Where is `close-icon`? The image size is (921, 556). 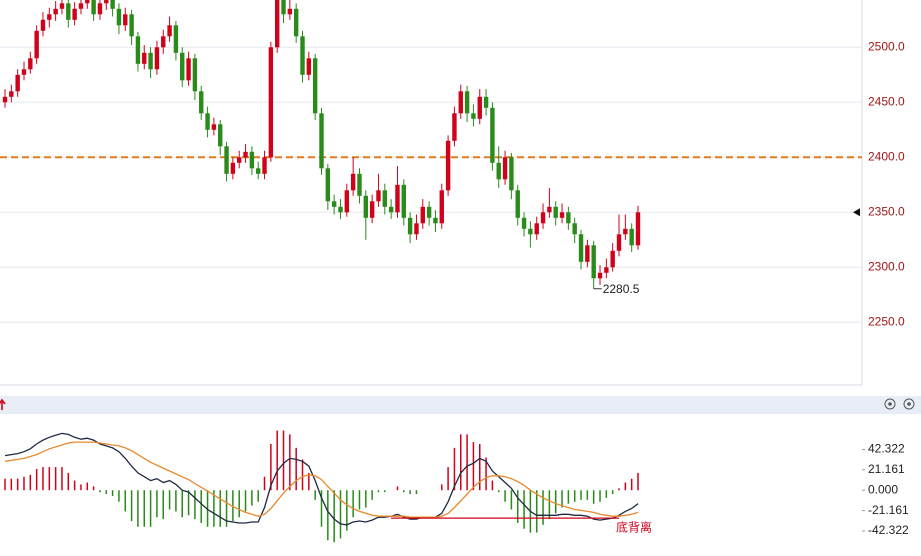 close-icon is located at coordinates (909, 404).